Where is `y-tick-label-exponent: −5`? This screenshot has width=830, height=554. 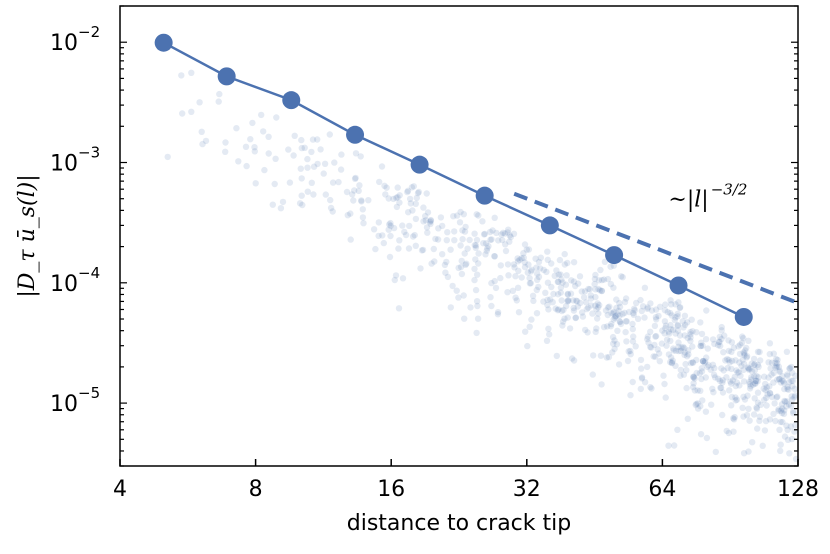
y-tick-label-exponent: −5 is located at coordinates (89, 393).